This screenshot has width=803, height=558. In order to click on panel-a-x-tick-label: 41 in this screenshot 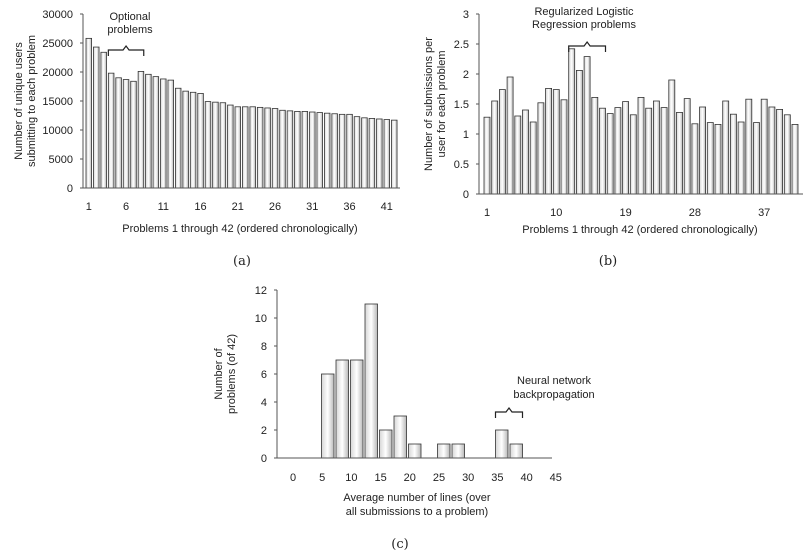, I will do `click(387, 207)`.